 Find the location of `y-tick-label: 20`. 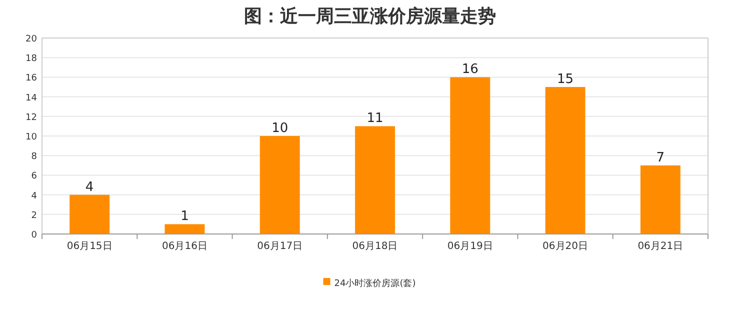

y-tick-label: 20 is located at coordinates (32, 39).